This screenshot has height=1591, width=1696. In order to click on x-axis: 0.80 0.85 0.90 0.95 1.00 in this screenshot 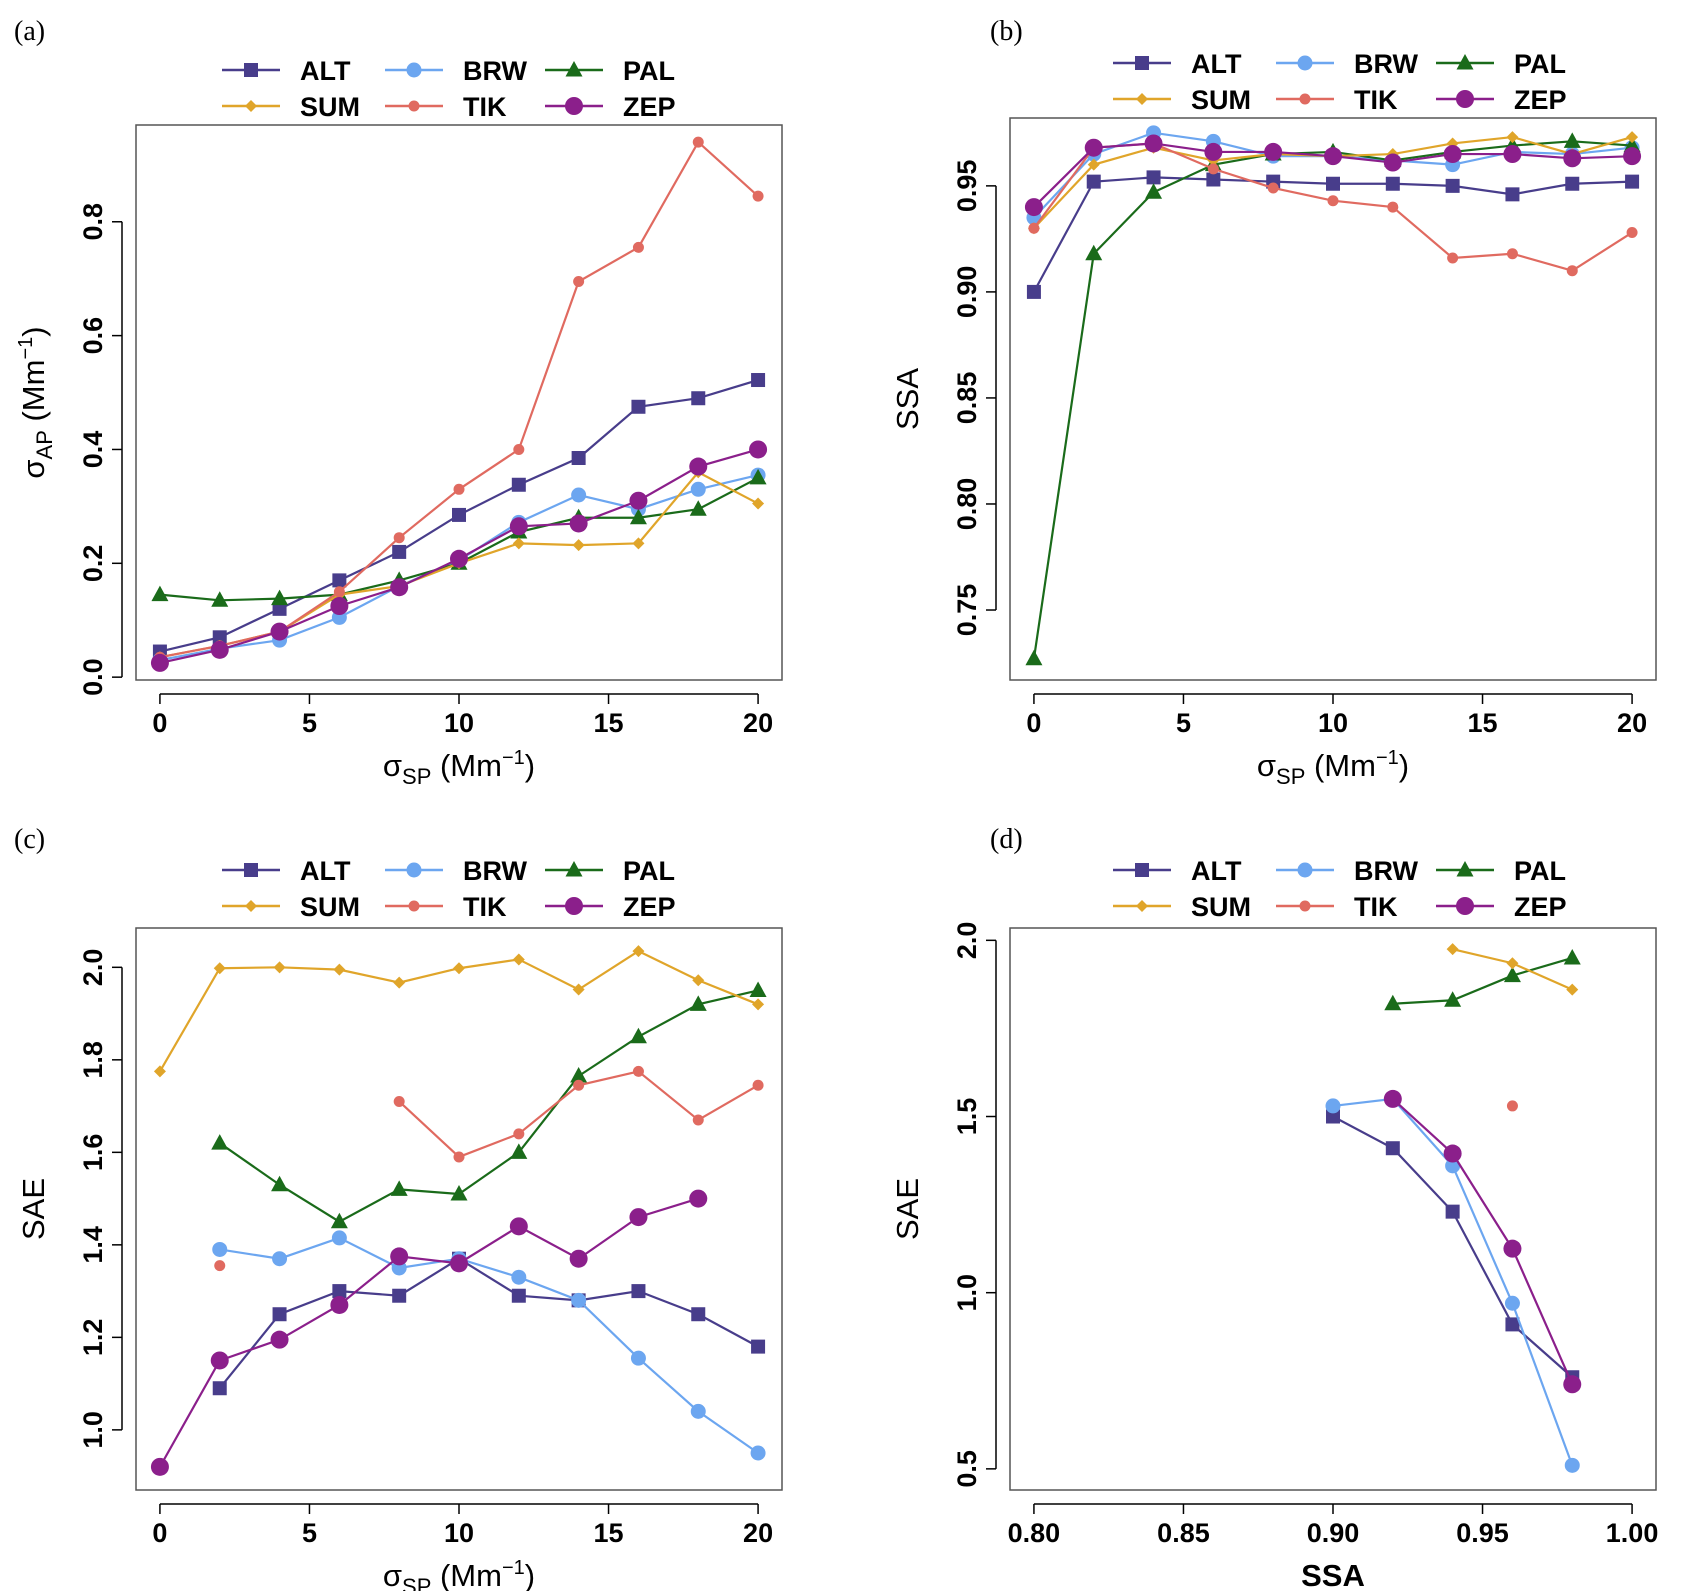, I will do `click(1333, 1525)`.